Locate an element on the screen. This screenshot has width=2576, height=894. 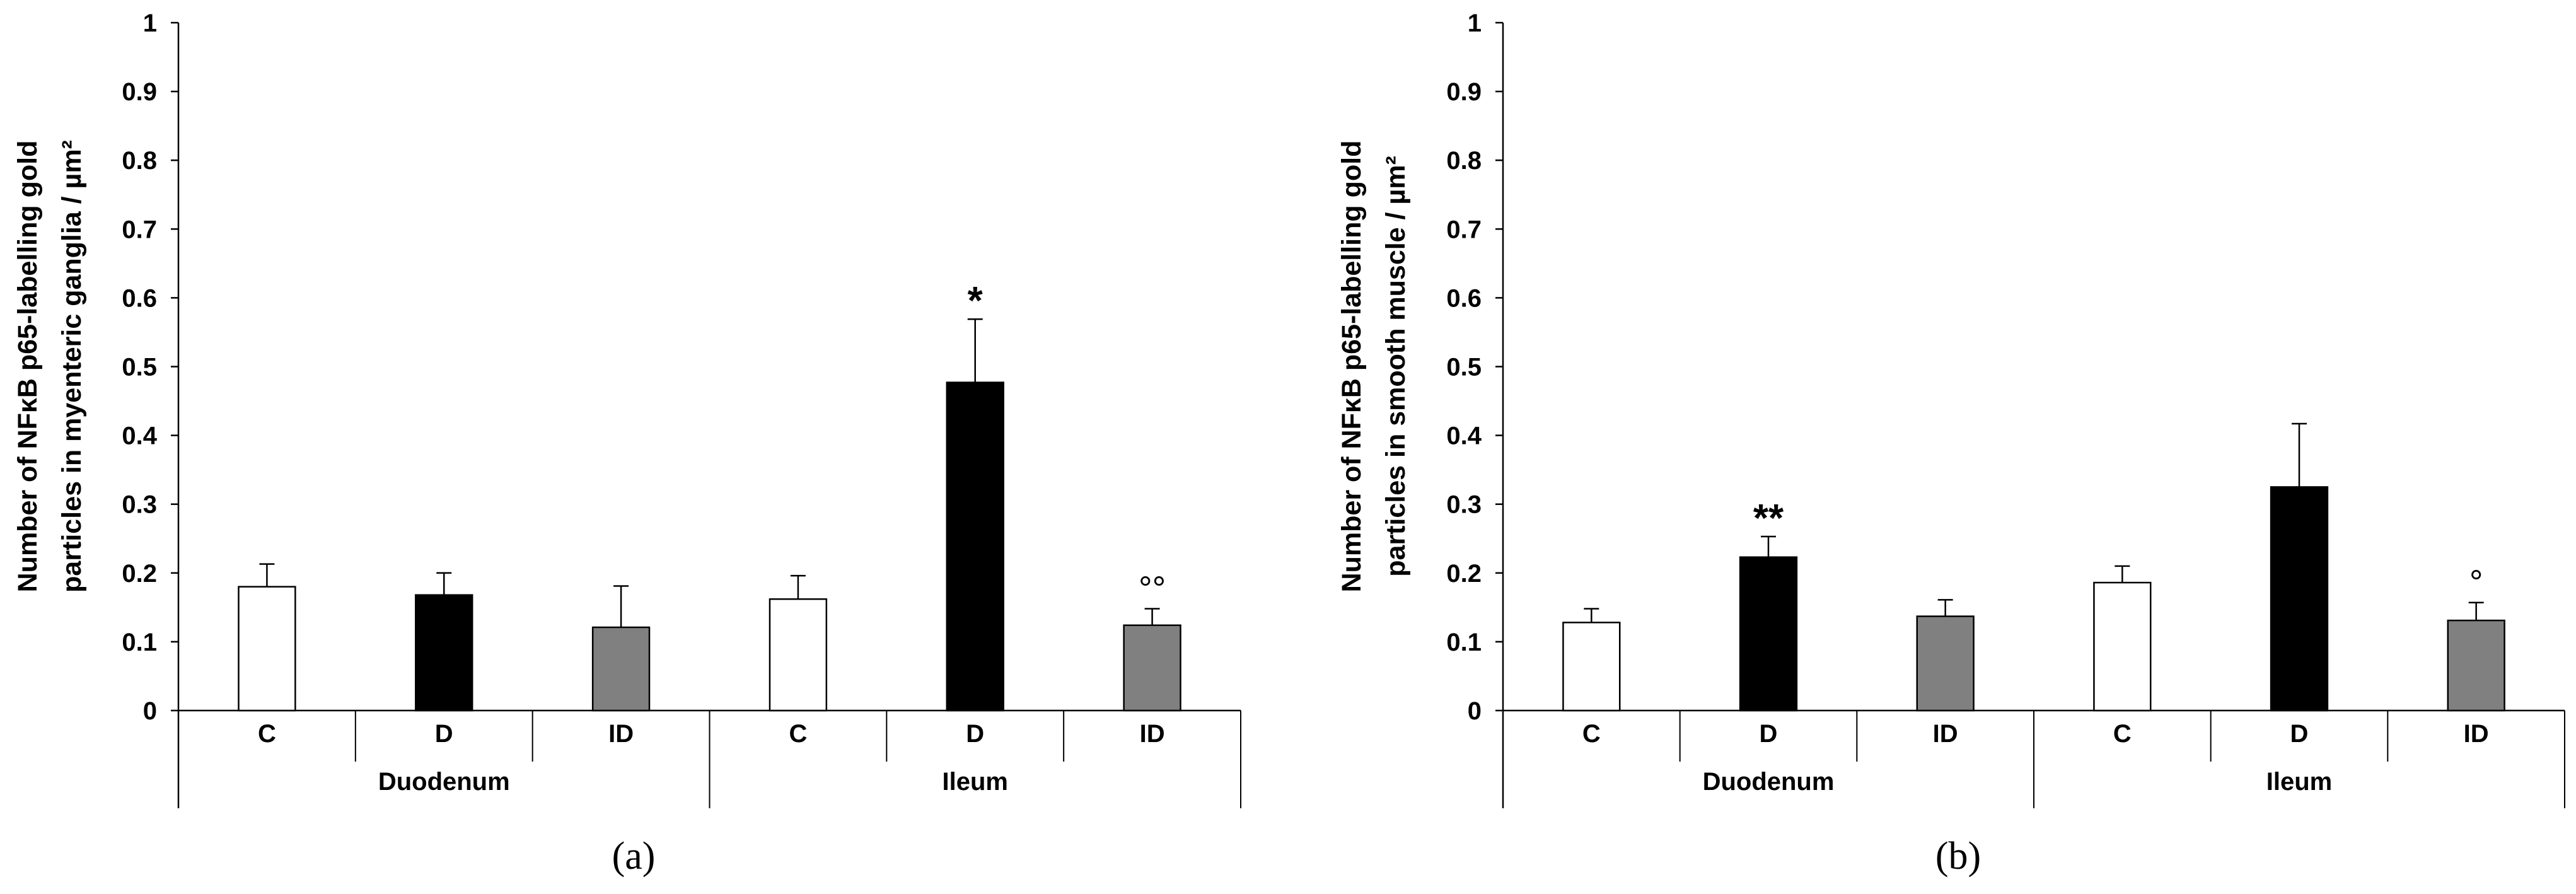
y-axis-title-line2: particles in smooth muscle / µm² is located at coordinates (1396, 366).